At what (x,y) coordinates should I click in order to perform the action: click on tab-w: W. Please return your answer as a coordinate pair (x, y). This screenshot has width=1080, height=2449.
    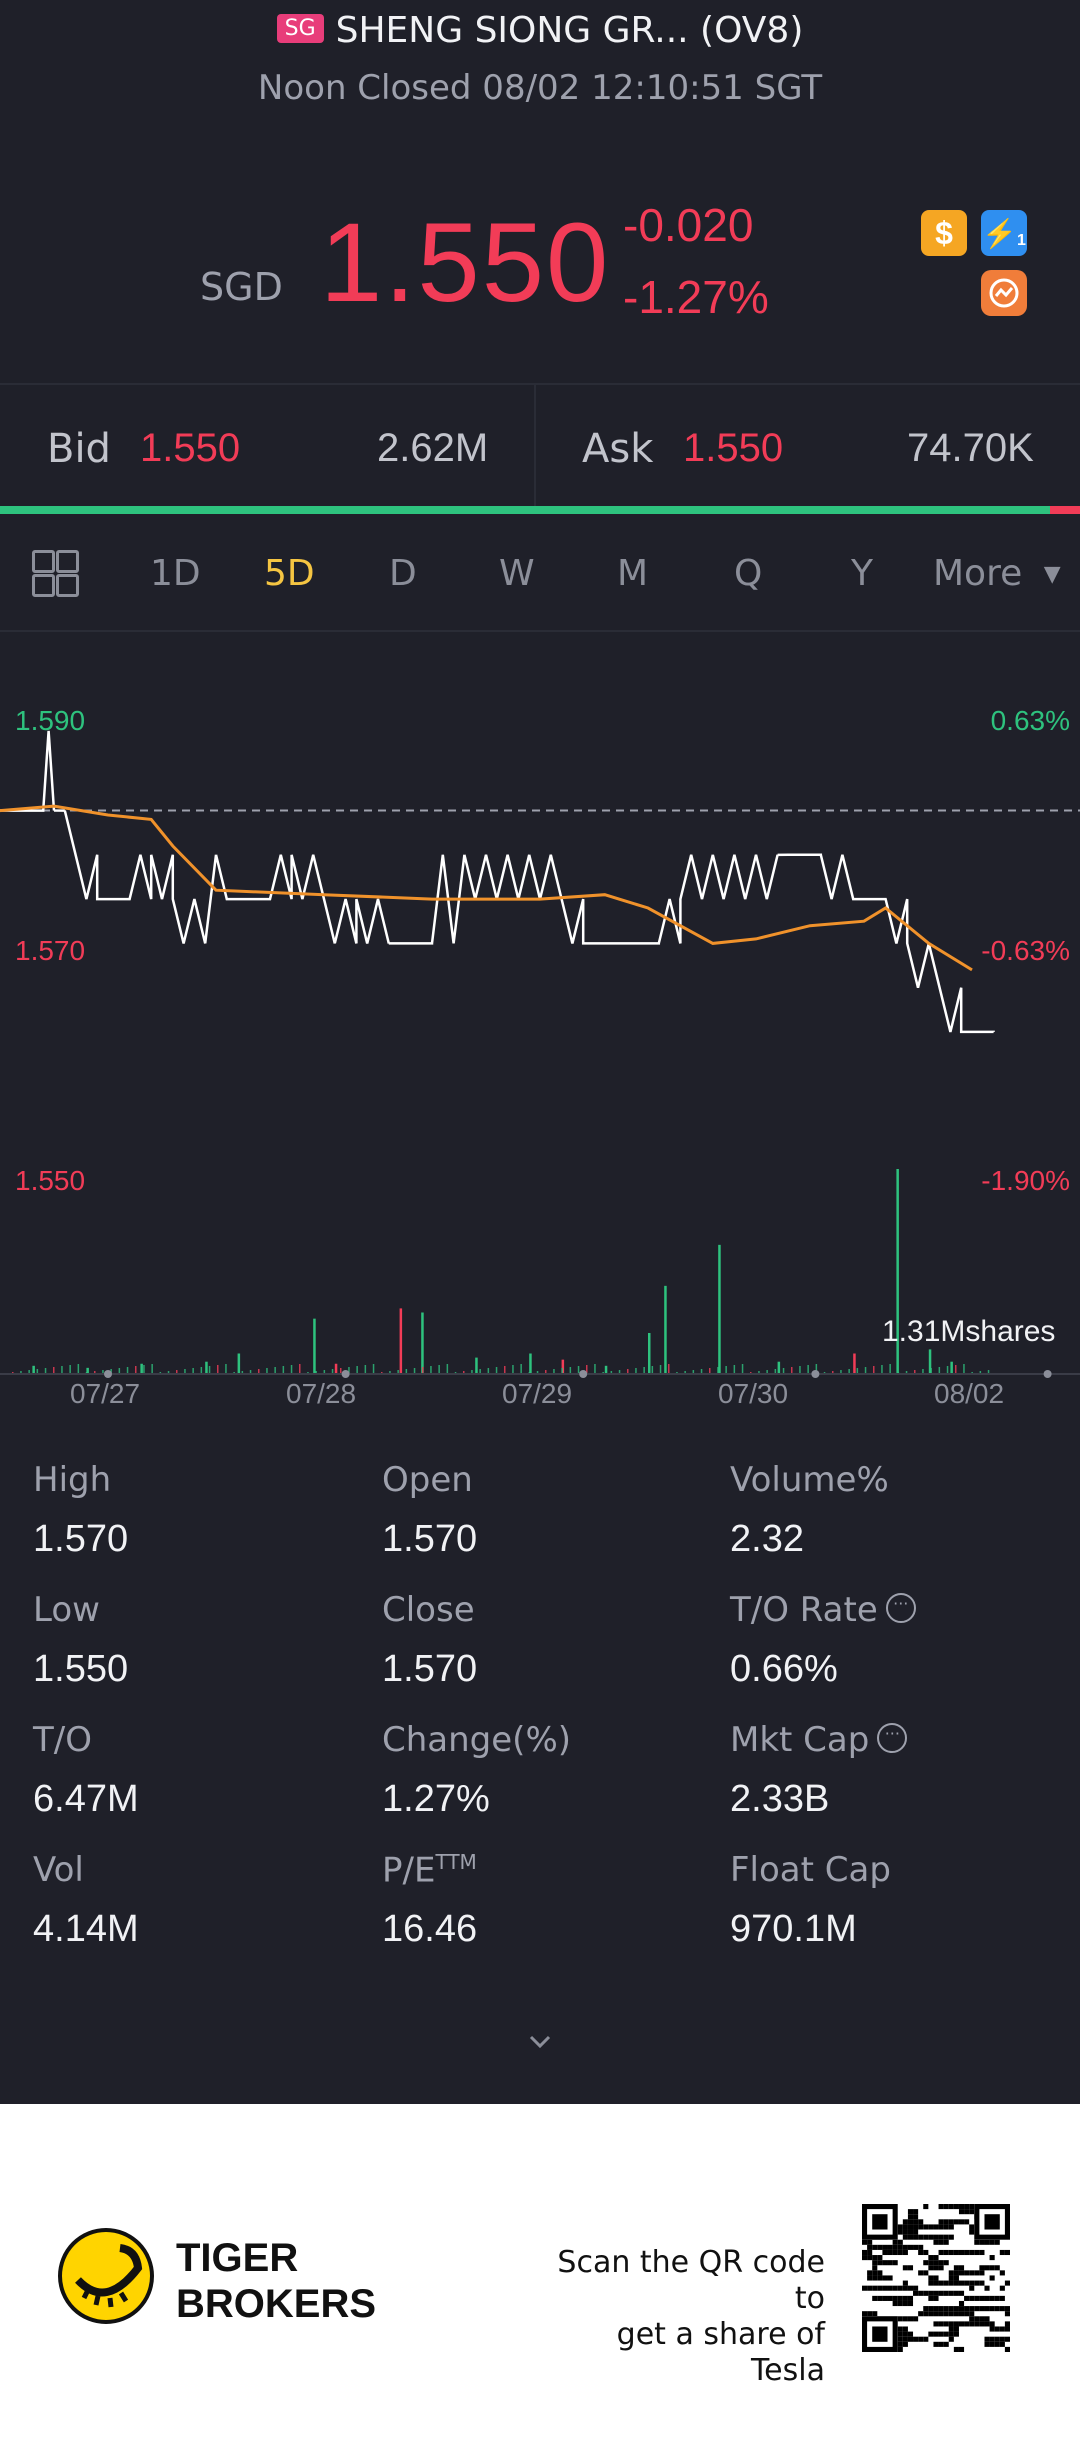
    Looking at the image, I should click on (517, 573).